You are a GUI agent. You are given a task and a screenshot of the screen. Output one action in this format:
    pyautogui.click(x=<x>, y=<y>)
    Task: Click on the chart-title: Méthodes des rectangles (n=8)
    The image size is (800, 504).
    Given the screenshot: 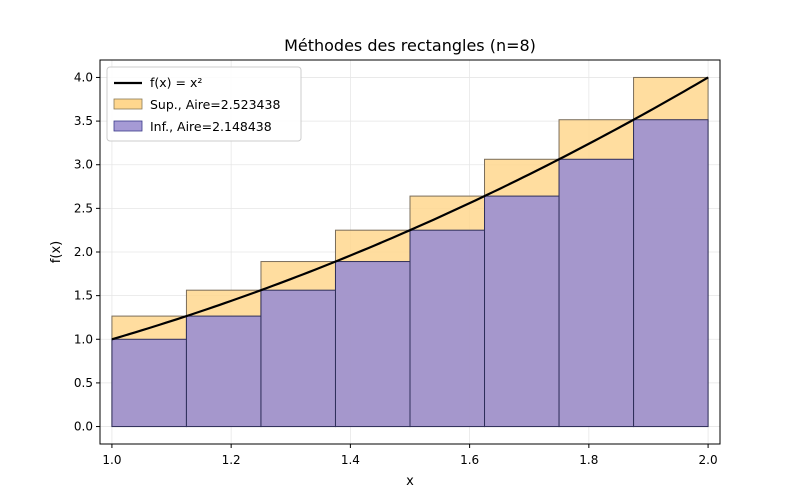 What is the action you would take?
    pyautogui.click(x=410, y=45)
    